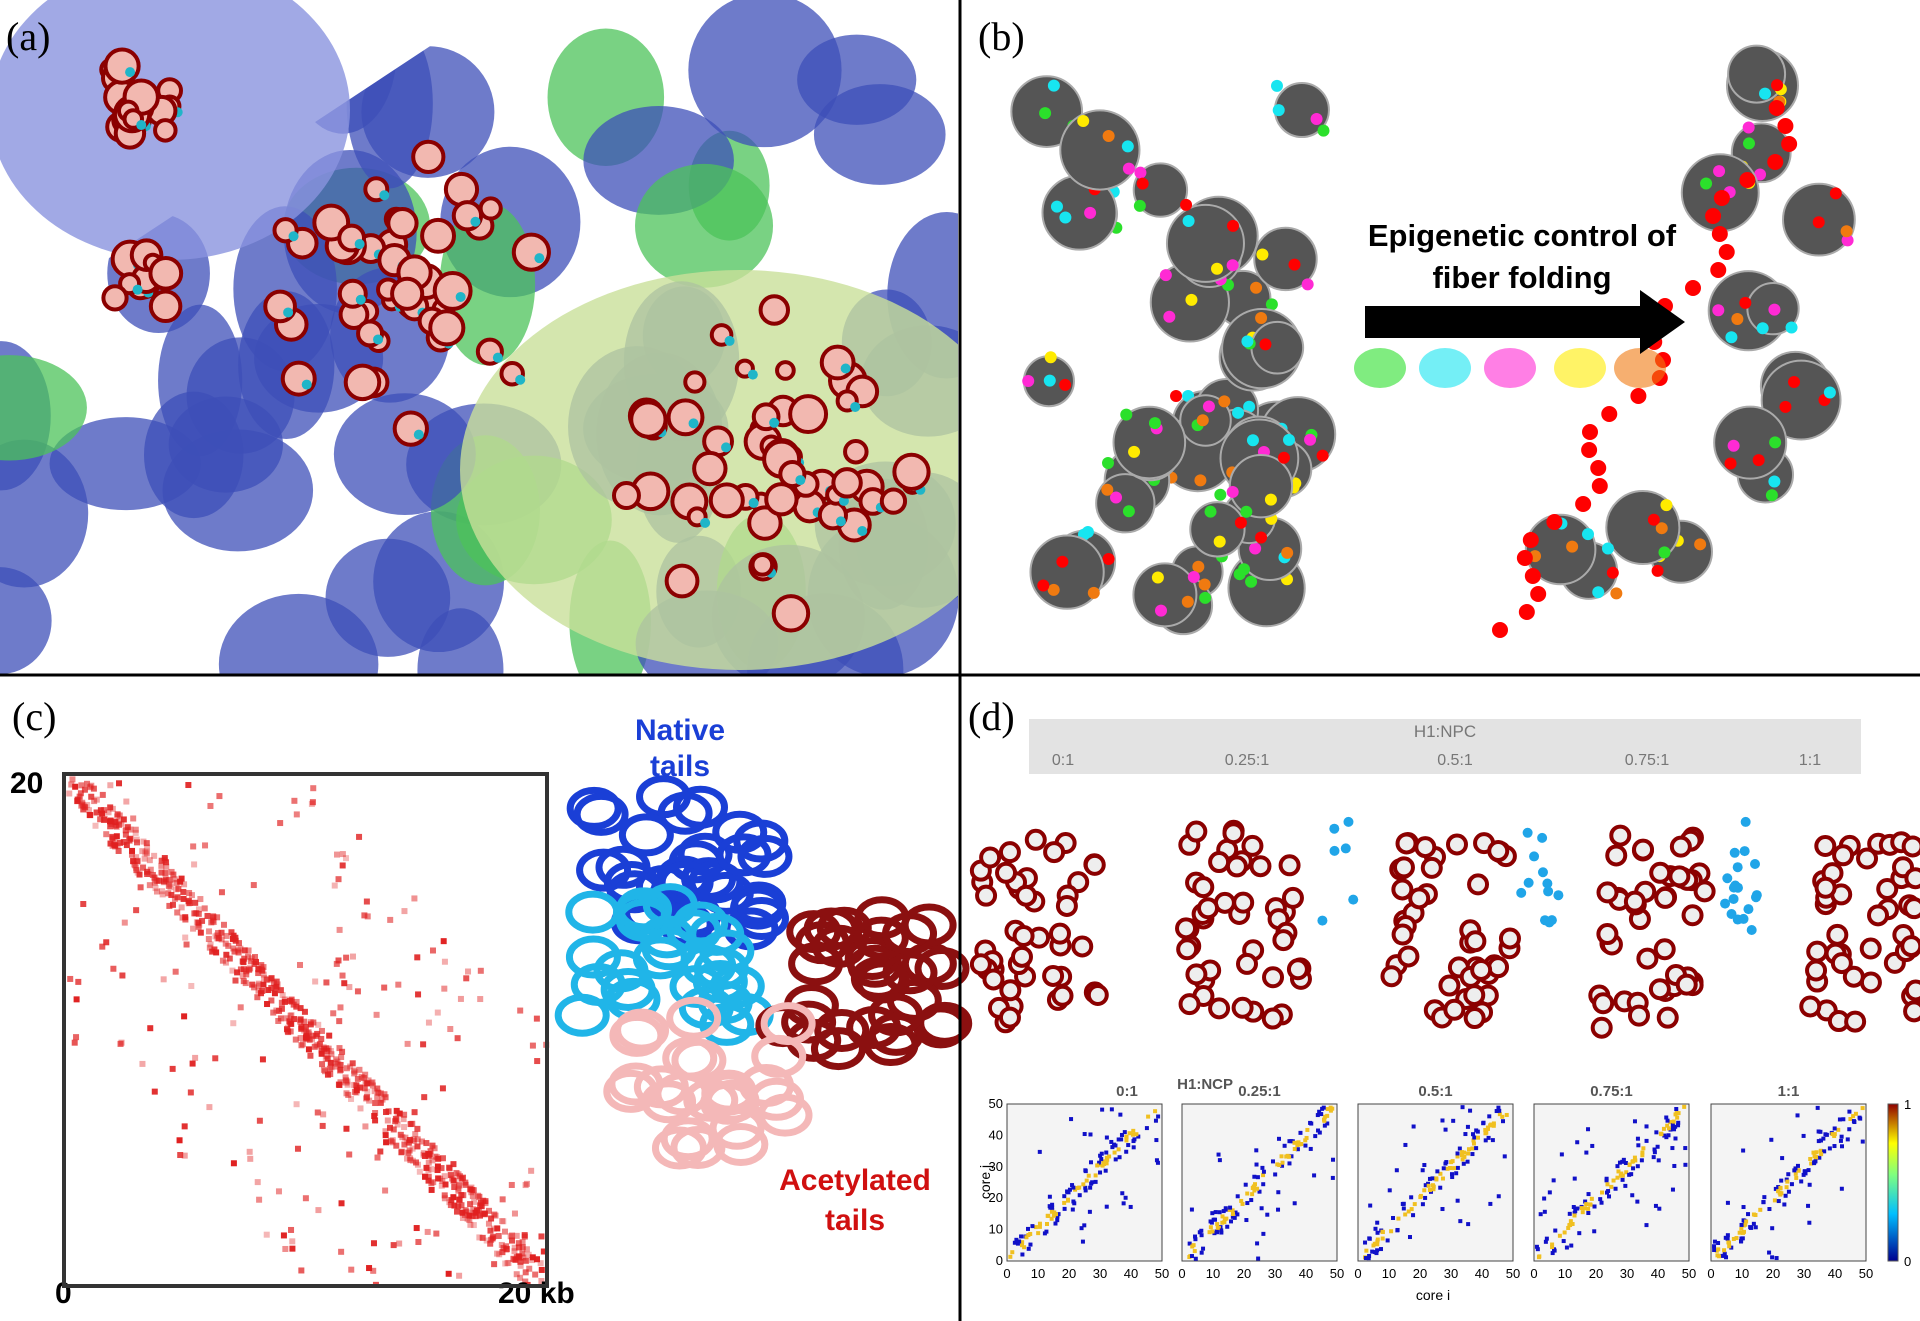  I want to click on annotation: Native, so click(680, 730).